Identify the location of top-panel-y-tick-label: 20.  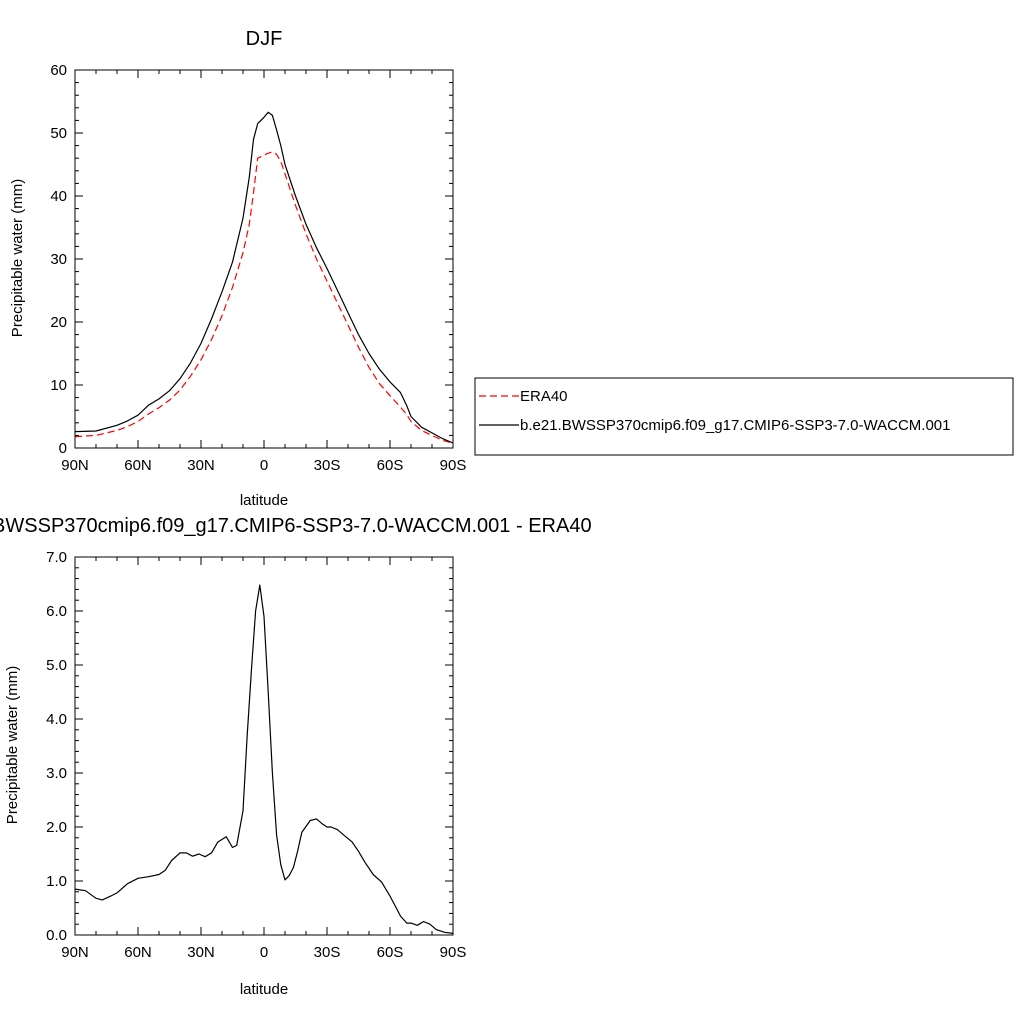
(58, 322).